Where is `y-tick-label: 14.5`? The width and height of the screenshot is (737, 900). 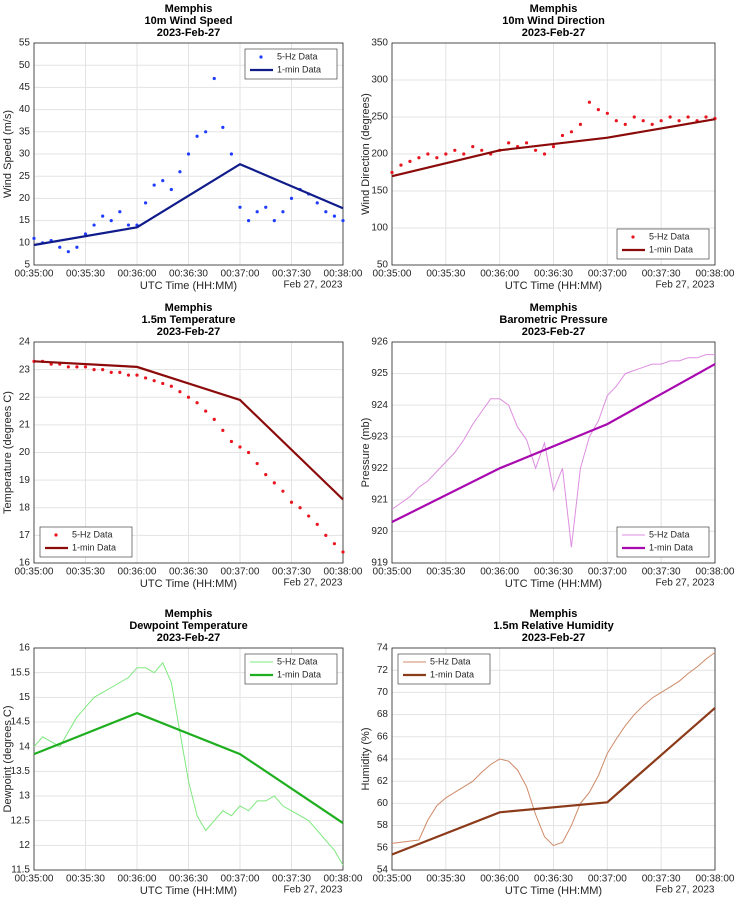 y-tick-label: 14.5 is located at coordinates (21, 722).